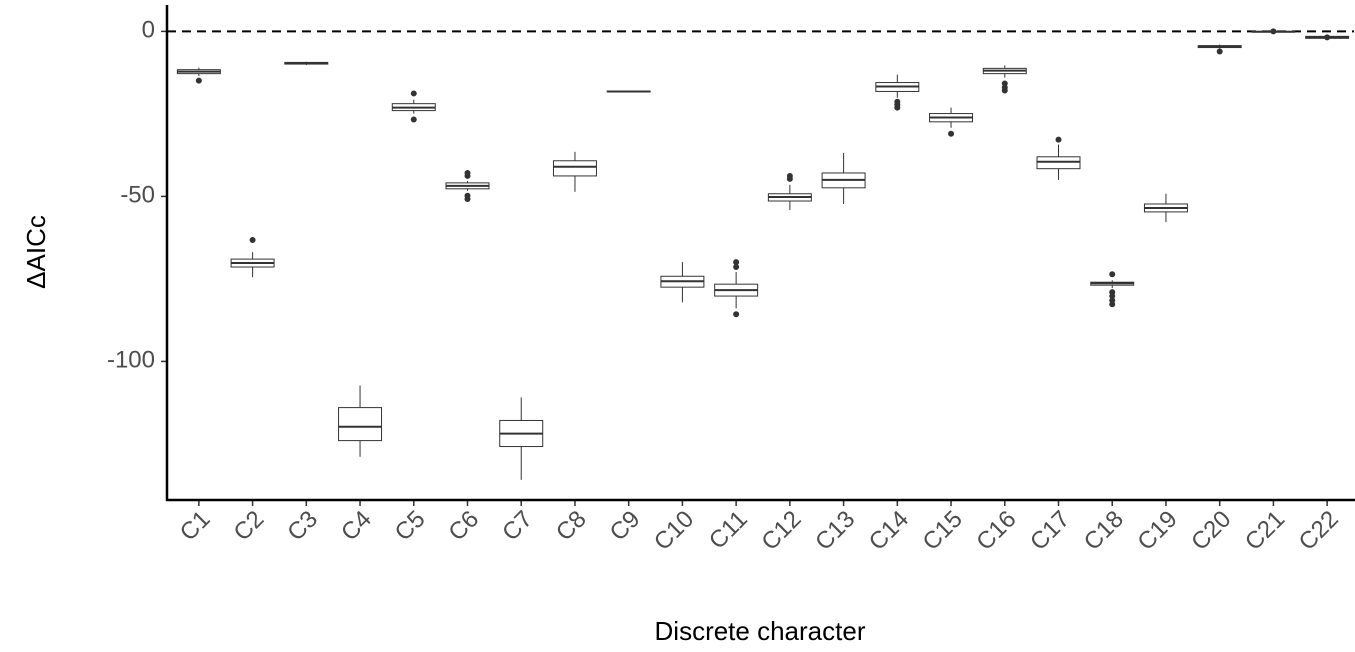 The image size is (1355, 652). I want to click on x-tick-label: C4, so click(356, 526).